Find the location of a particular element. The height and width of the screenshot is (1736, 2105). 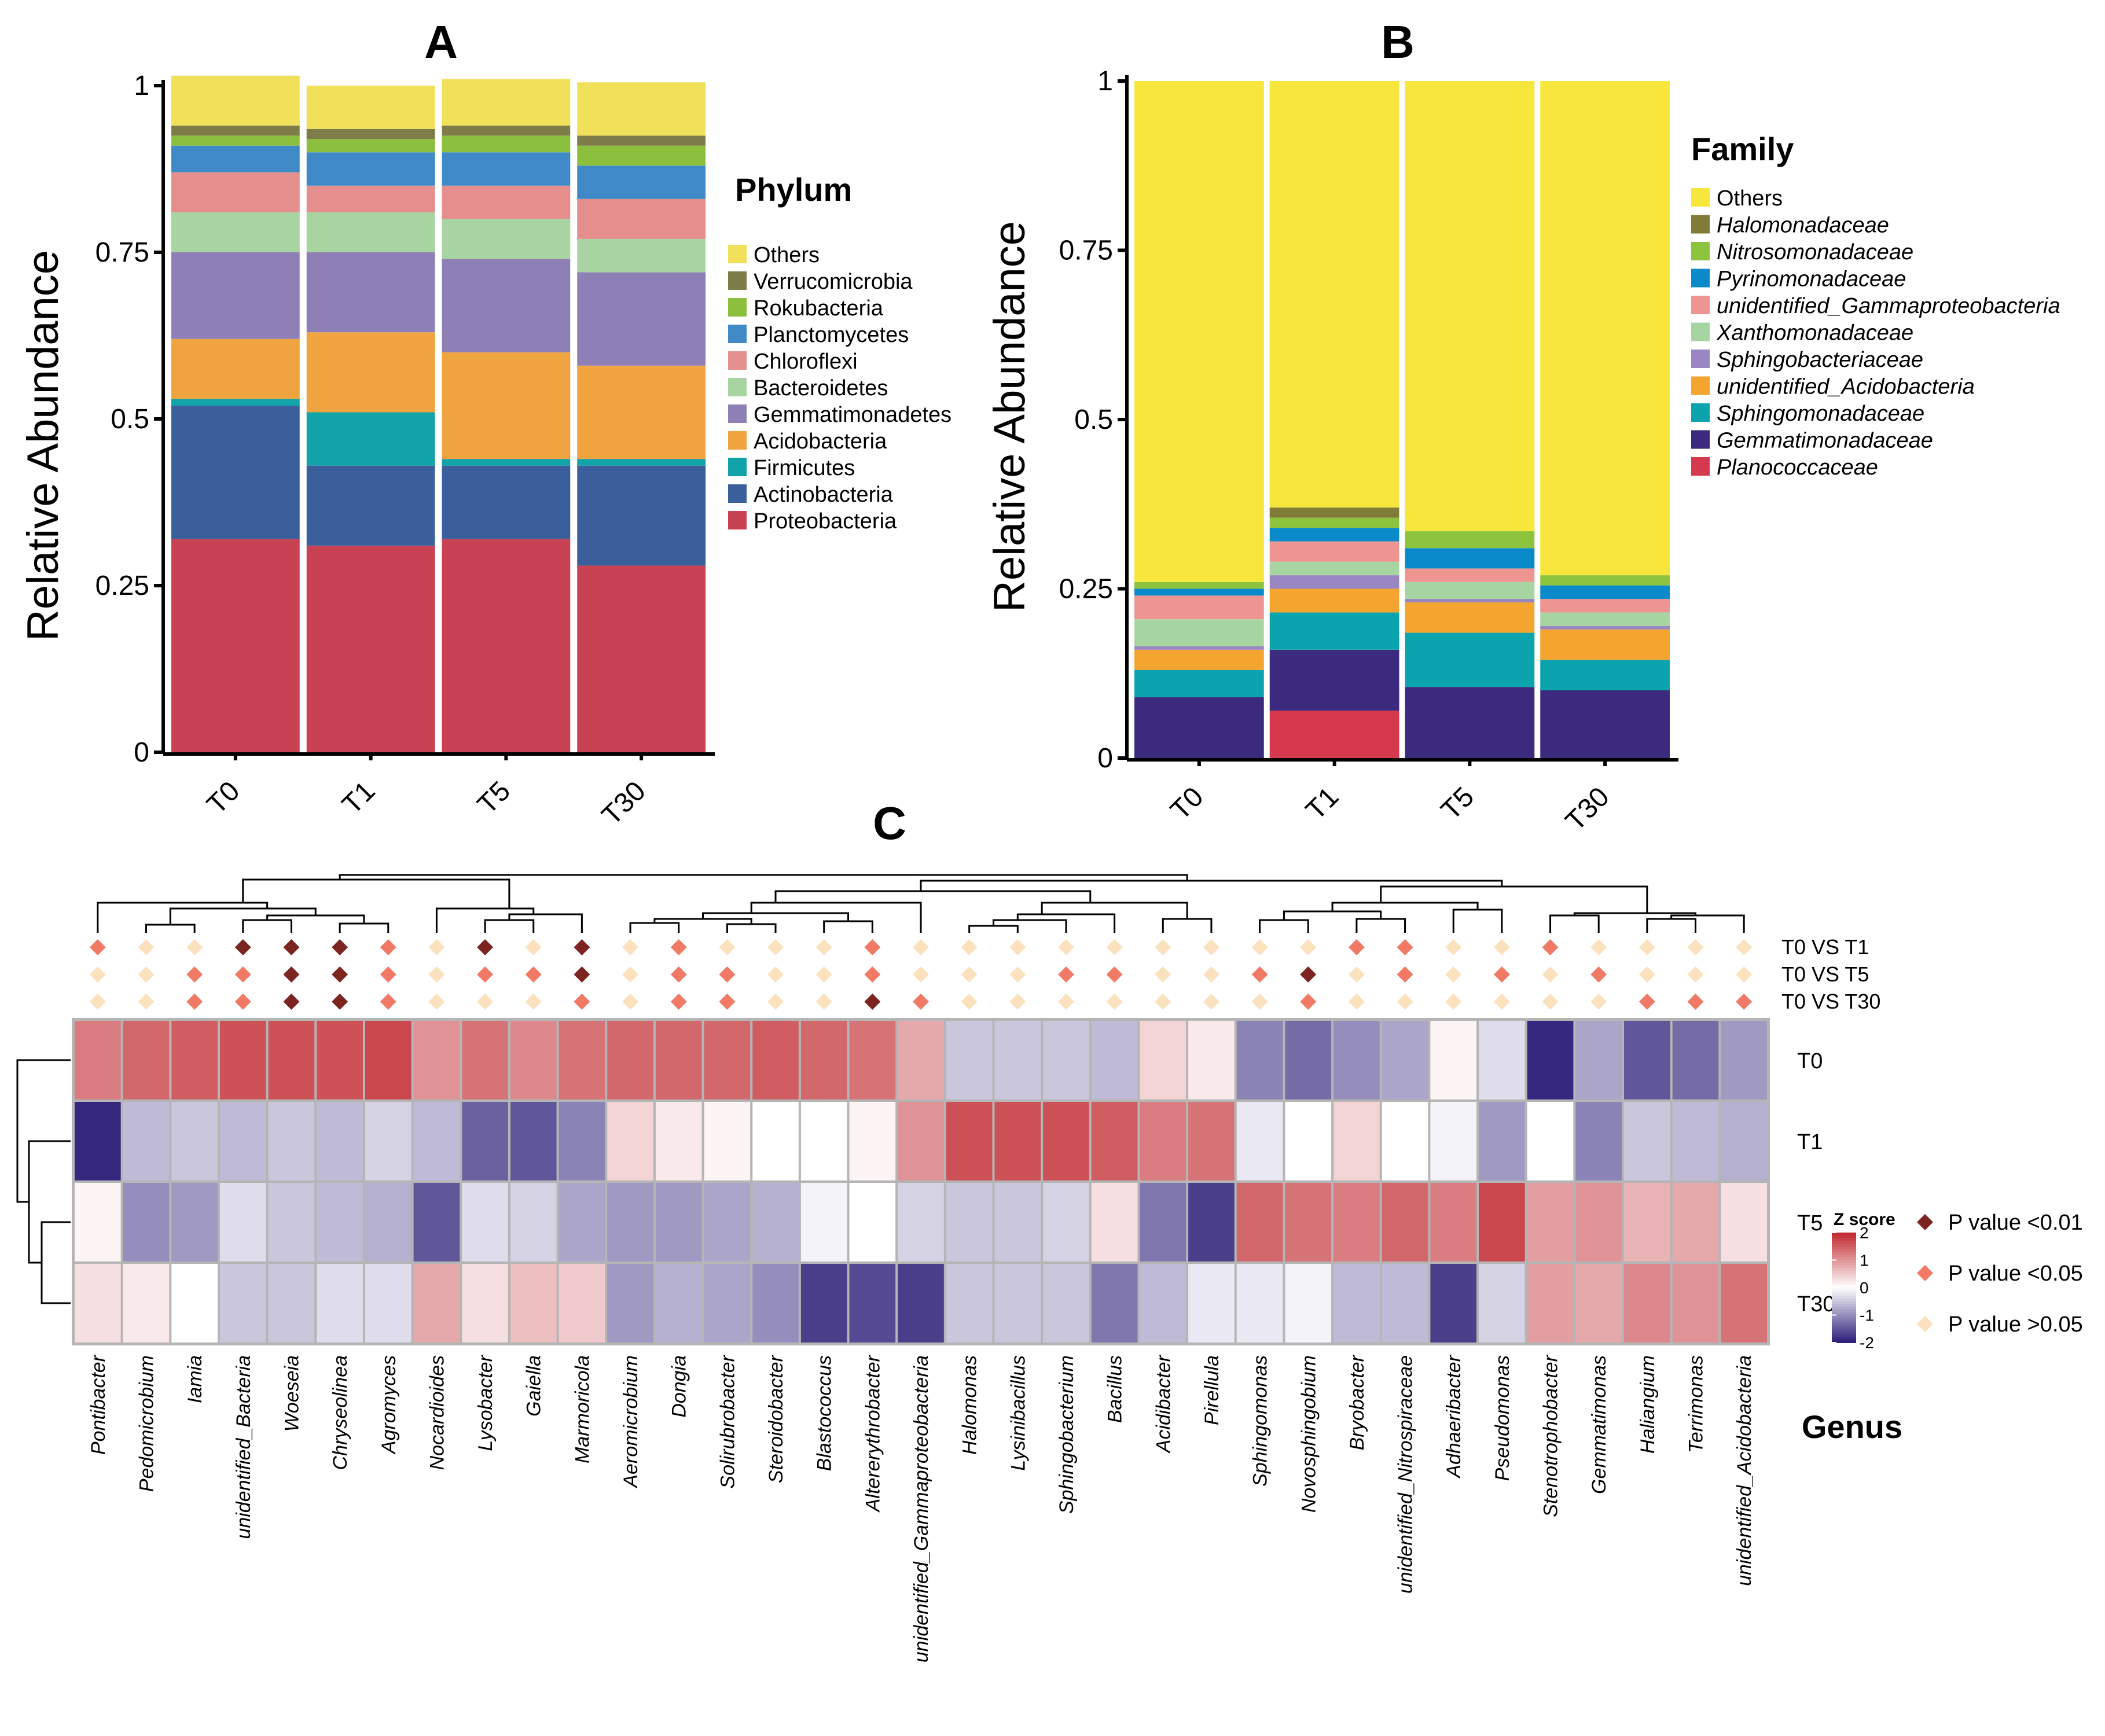

heatmap-column-label: Lysobacter is located at coordinates (486, 1402).